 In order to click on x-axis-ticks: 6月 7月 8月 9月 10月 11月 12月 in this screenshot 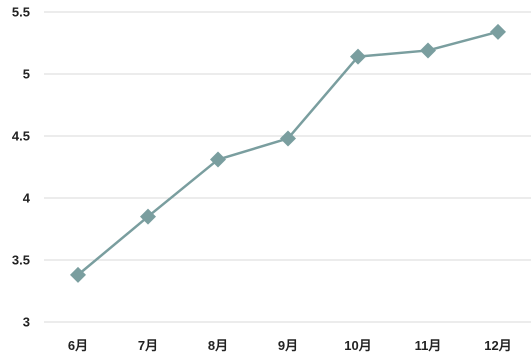, I will do `click(290, 345)`.